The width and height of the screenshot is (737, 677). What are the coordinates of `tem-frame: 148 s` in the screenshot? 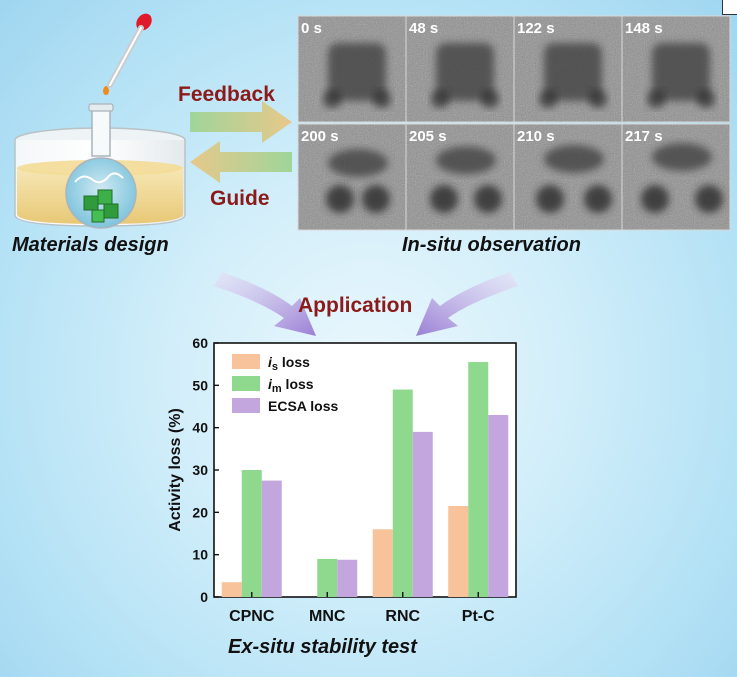 It's located at (676, 69).